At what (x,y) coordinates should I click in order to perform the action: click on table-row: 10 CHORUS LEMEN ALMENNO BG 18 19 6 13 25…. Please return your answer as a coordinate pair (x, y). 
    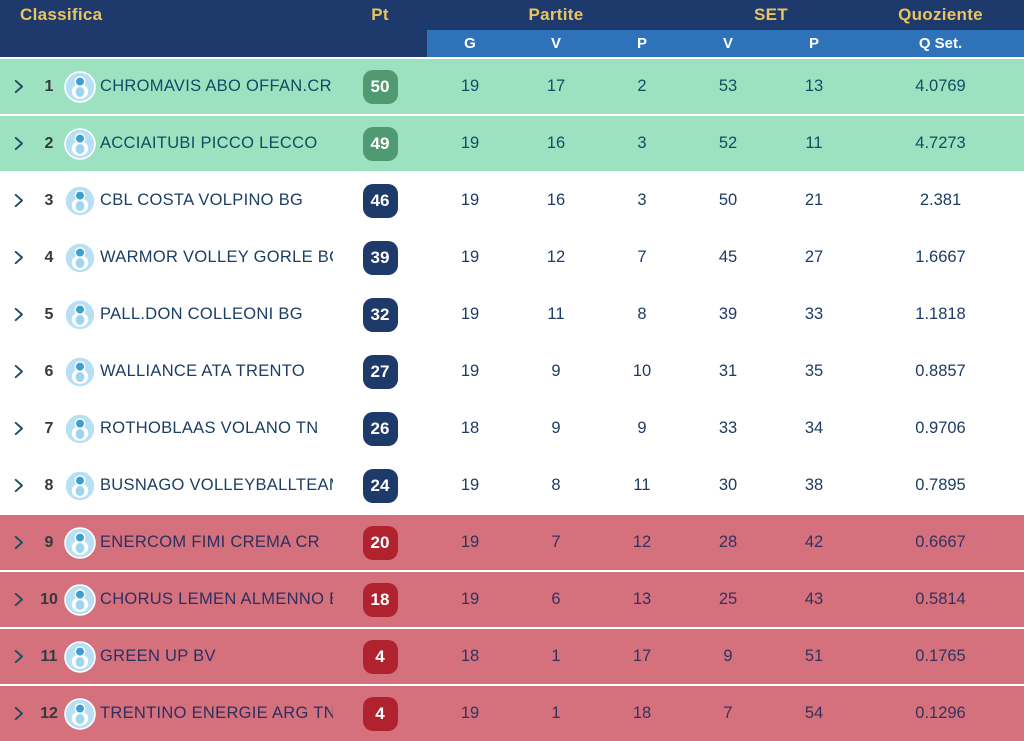
    Looking at the image, I should click on (512, 599).